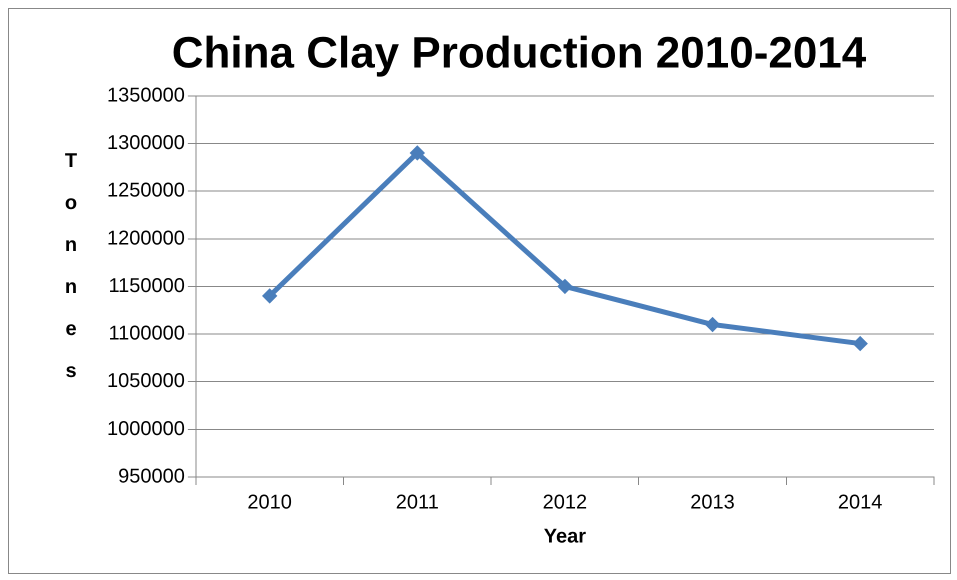 This screenshot has width=957, height=580. What do you see at coordinates (565, 537) in the screenshot?
I see `x-axis-title: Year` at bounding box center [565, 537].